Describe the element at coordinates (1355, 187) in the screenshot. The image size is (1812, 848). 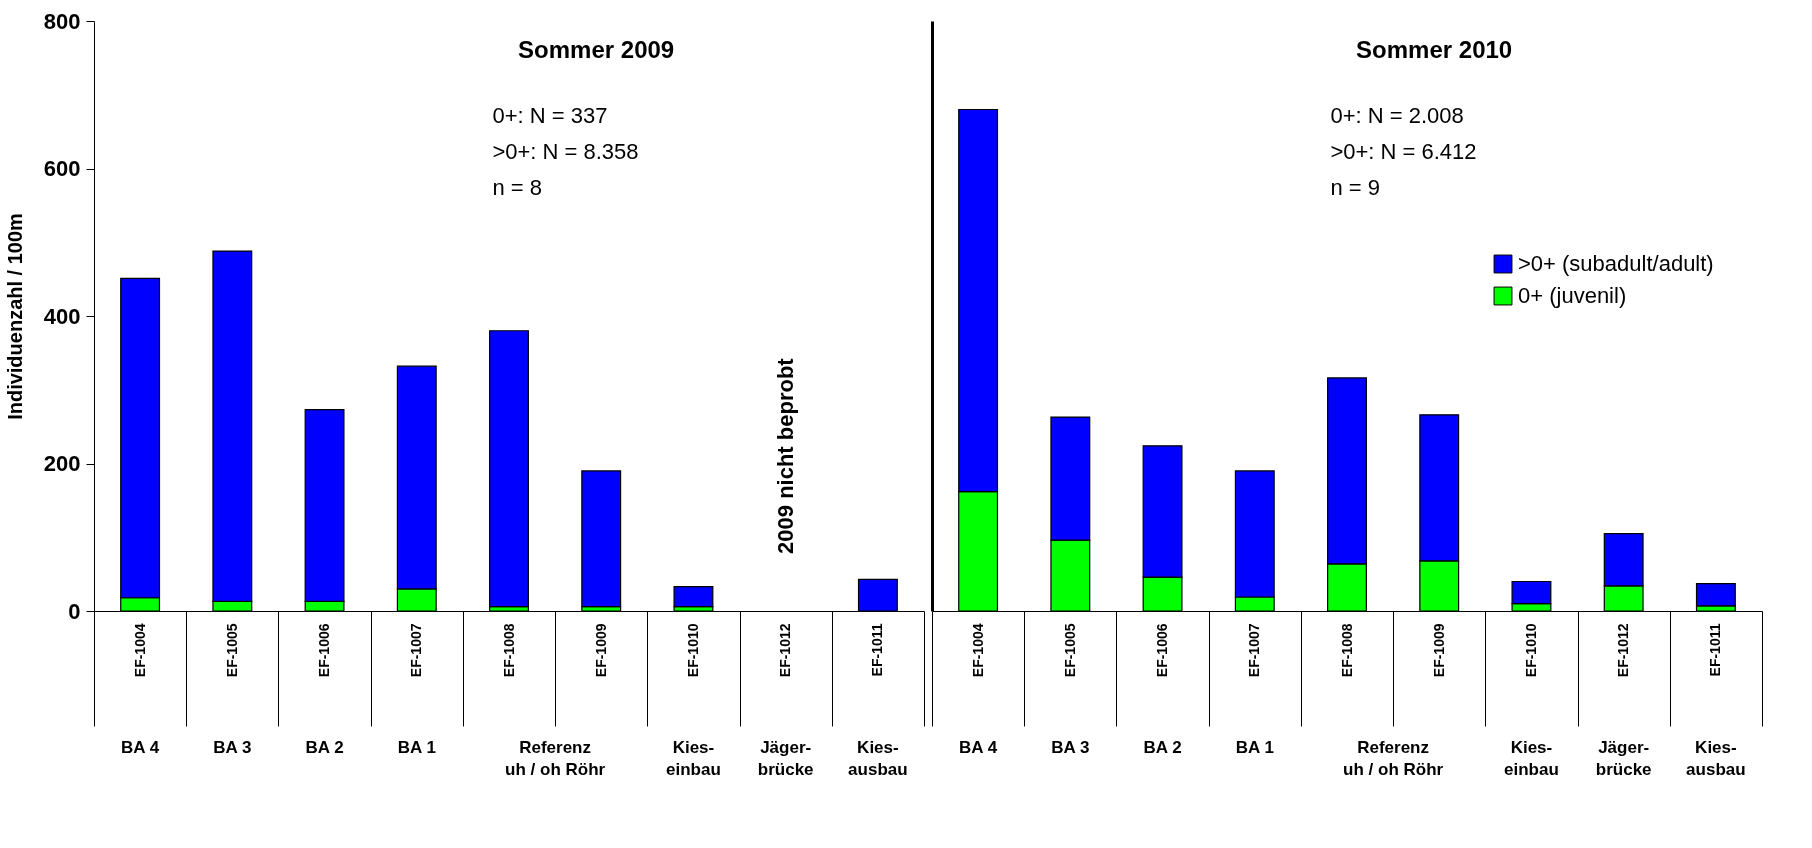
I see `annotation: n = 9` at that location.